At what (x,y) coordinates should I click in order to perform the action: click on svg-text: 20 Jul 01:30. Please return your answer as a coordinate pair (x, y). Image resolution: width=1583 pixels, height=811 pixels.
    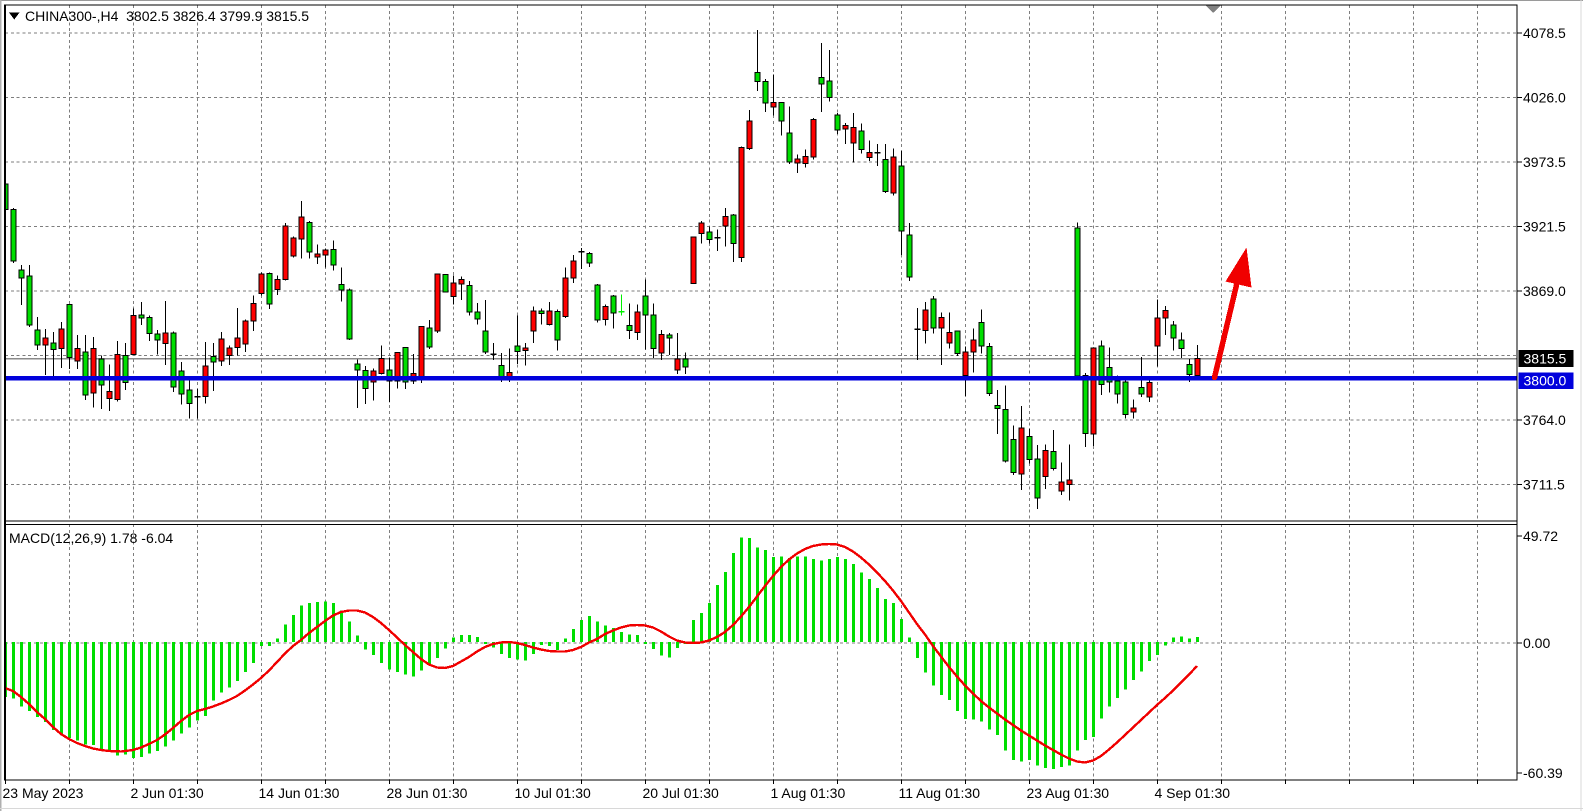
    Looking at the image, I should click on (681, 793).